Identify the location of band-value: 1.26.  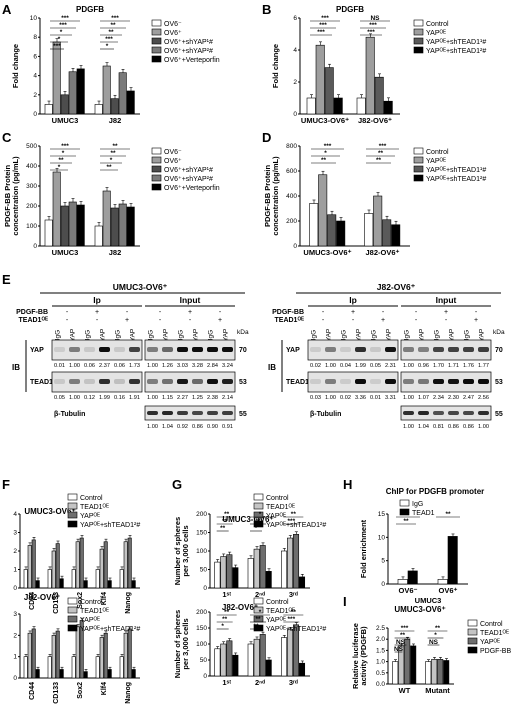
(167, 366).